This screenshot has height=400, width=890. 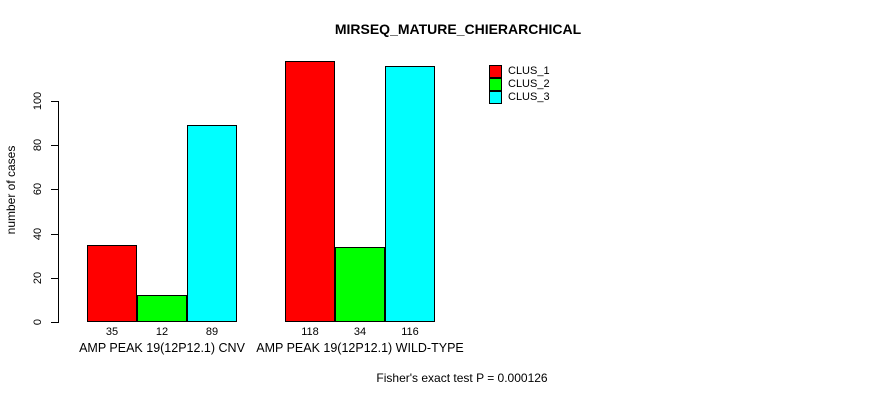 I want to click on x-category-label: AMP PEAK 19(12P12.1) WILD-TYPE, so click(x=360, y=348).